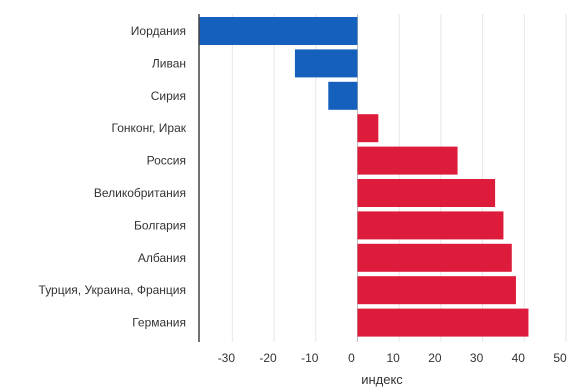  Describe the element at coordinates (169, 63) in the screenshot. I see `category-label-1: Ливан` at that location.